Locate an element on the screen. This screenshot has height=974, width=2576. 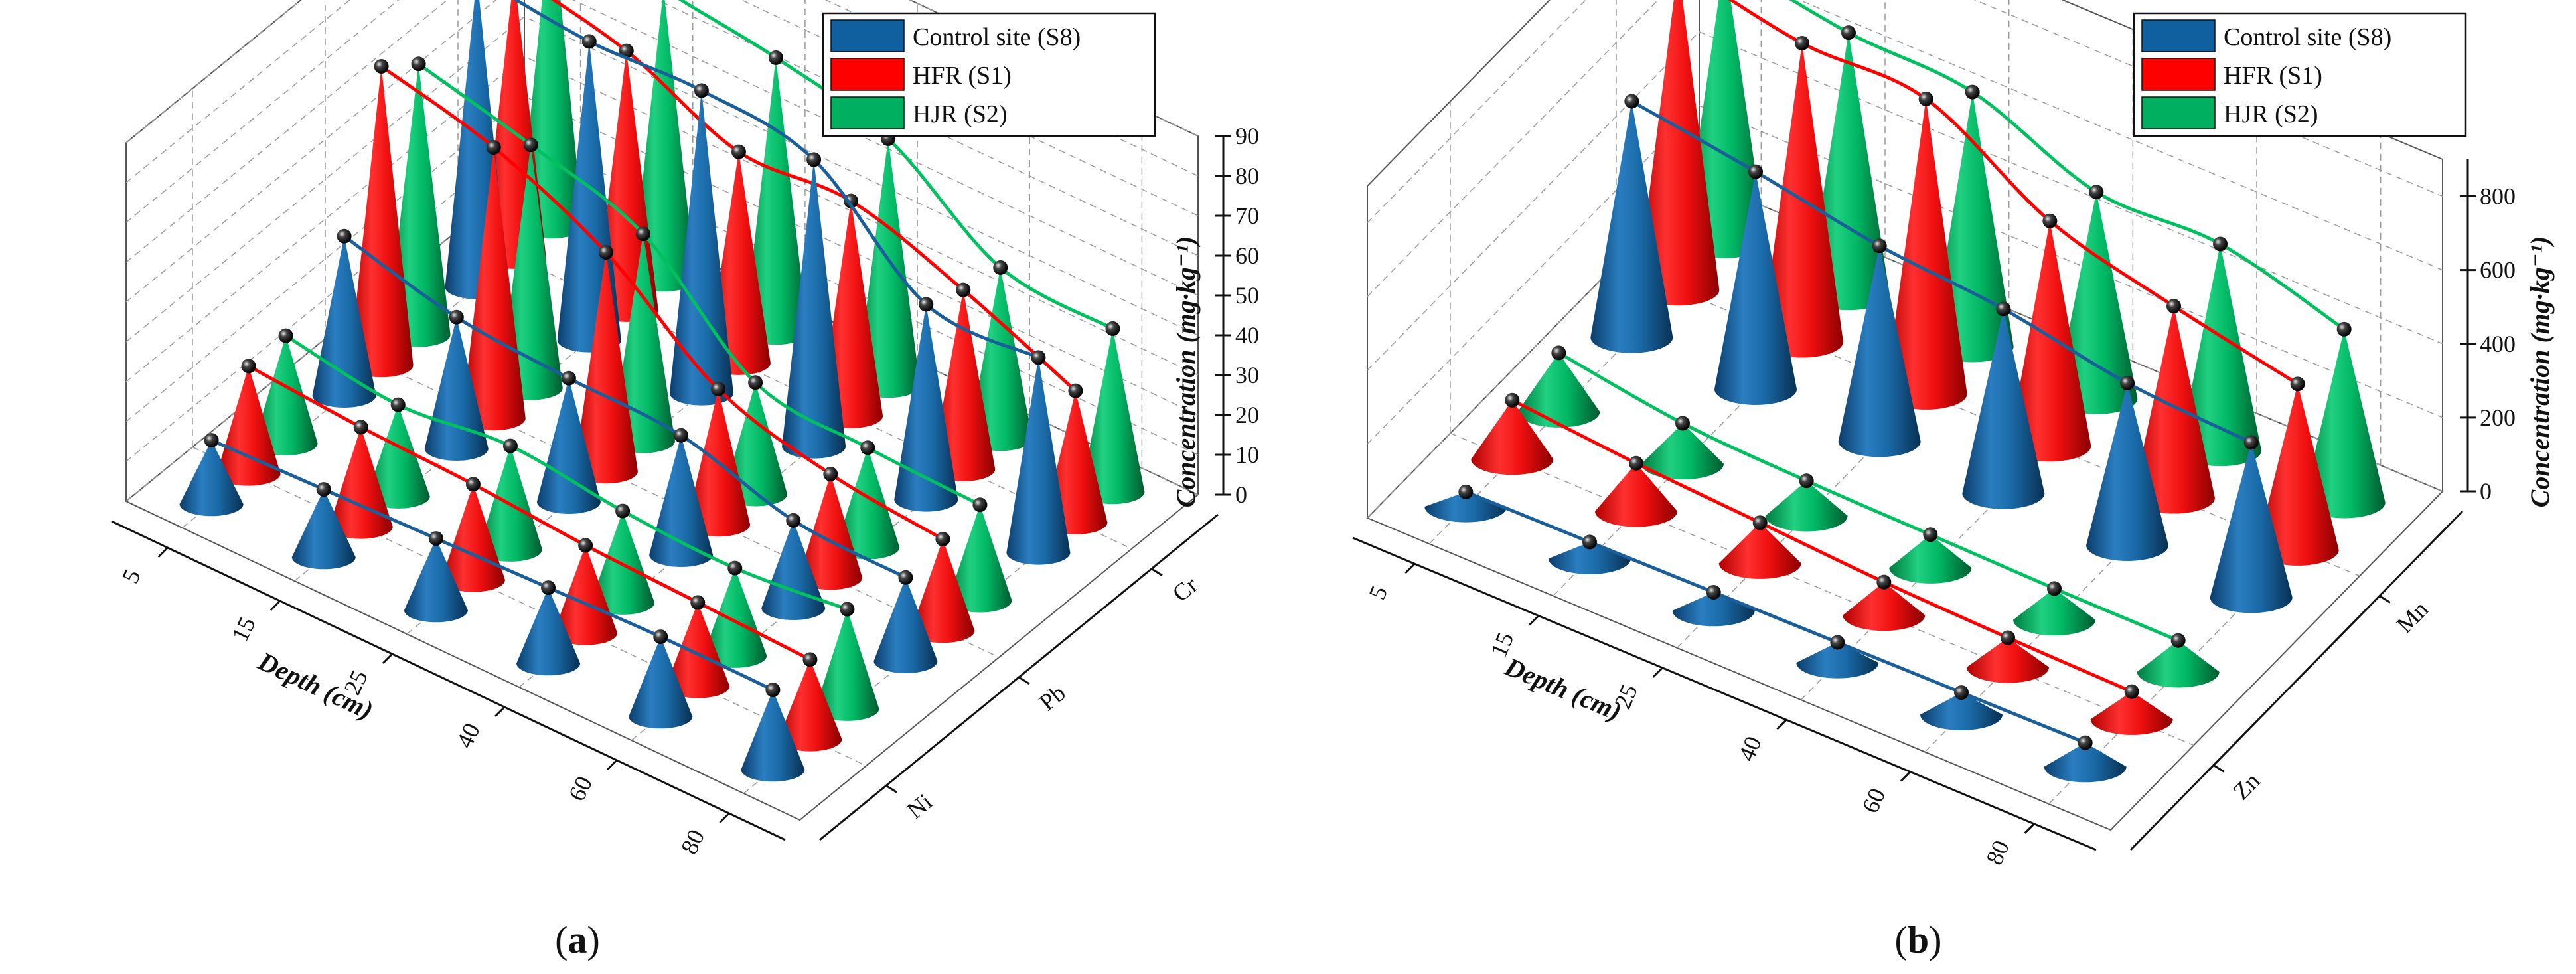
z-tick-label: 600 is located at coordinates (2498, 270).